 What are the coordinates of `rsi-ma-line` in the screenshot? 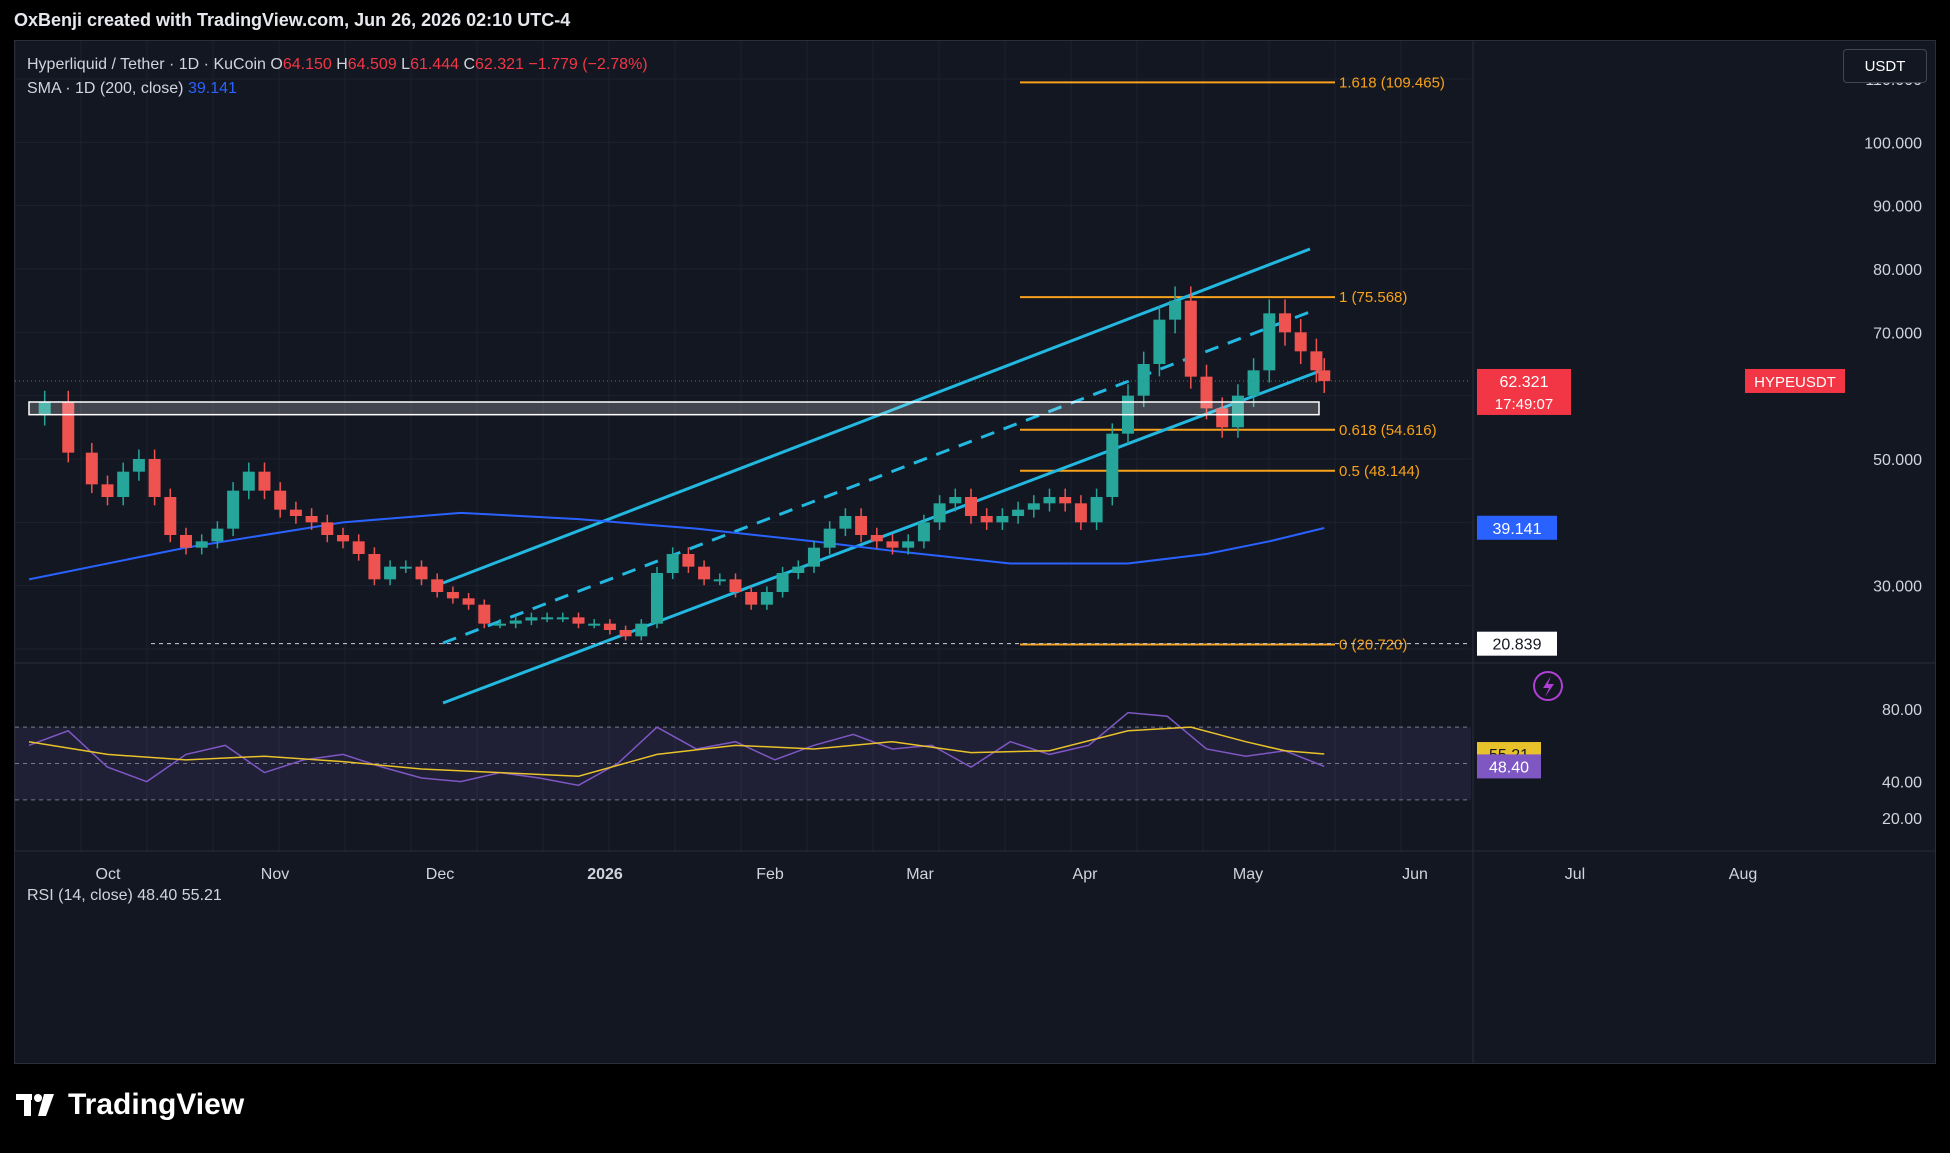 It's located at (676, 751).